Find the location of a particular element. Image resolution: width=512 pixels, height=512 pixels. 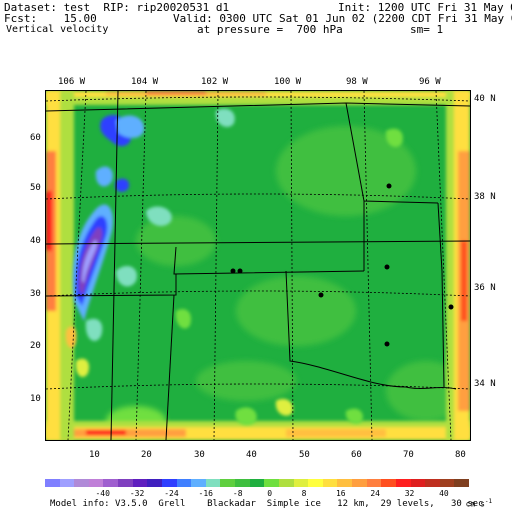

lon-label-102w: 102 W is located at coordinates (215, 82).